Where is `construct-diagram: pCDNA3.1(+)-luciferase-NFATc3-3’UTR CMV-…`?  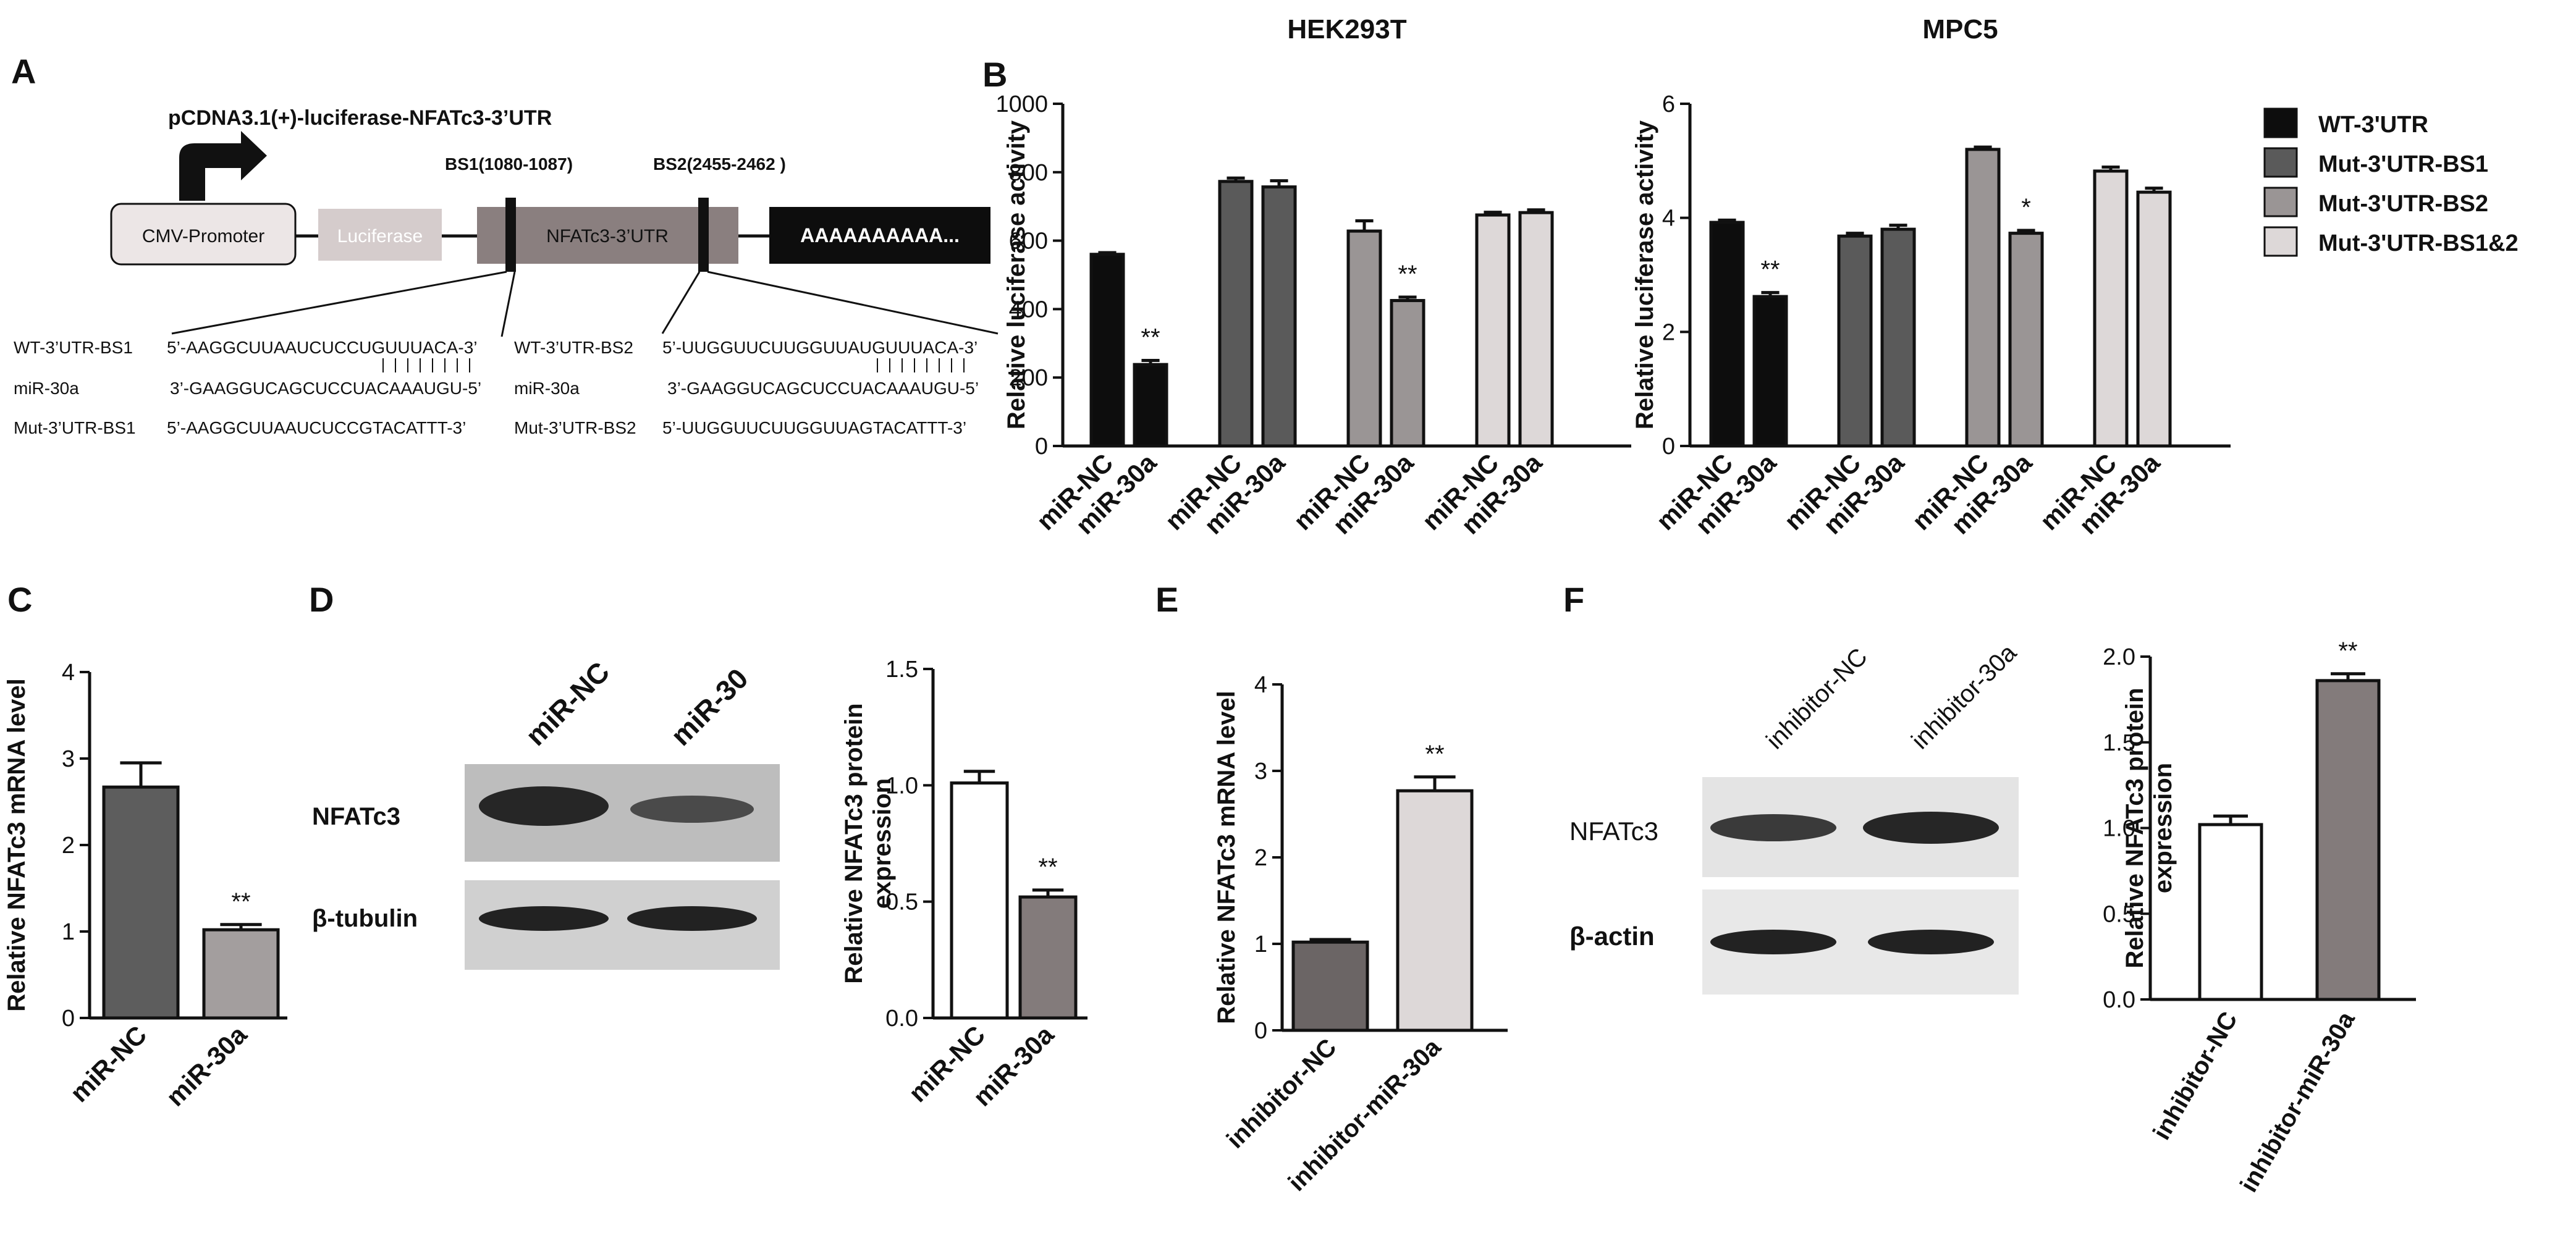
construct-diagram: pCDNA3.1(+)-luciferase-NFATc3-3’UTR CMV-… is located at coordinates (506, 271).